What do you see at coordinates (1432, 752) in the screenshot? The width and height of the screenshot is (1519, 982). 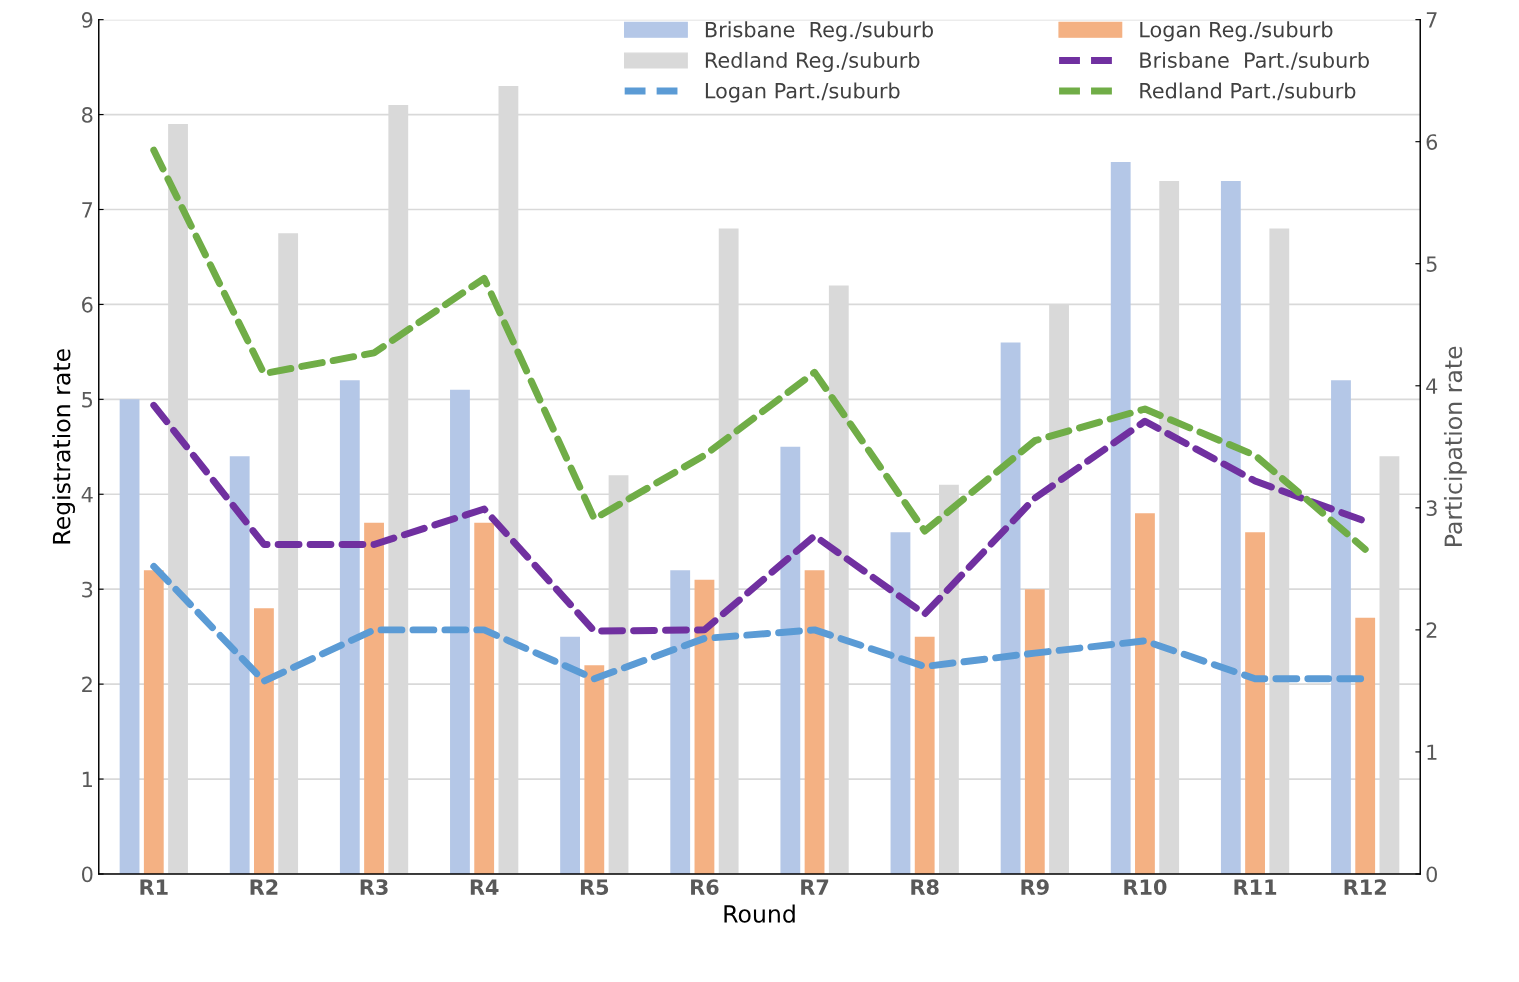 I see `y2-tick-label: 1` at bounding box center [1432, 752].